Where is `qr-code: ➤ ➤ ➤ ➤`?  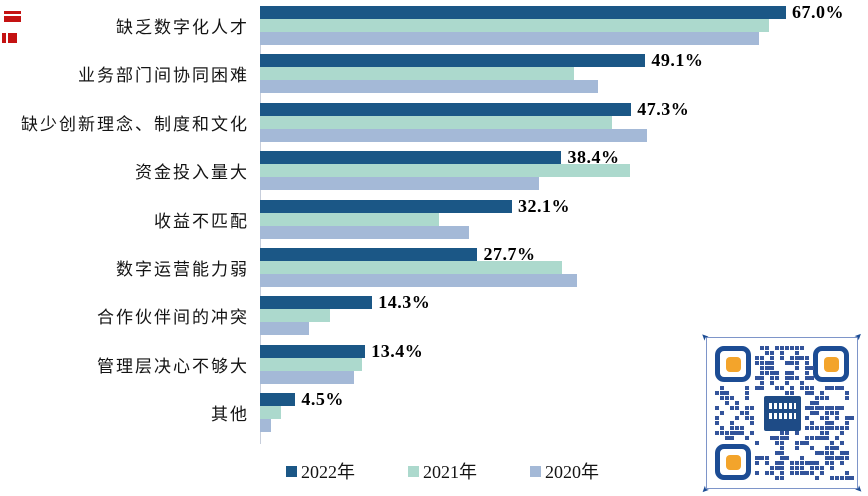 qr-code: ➤ ➤ ➤ ➤ is located at coordinates (782, 413).